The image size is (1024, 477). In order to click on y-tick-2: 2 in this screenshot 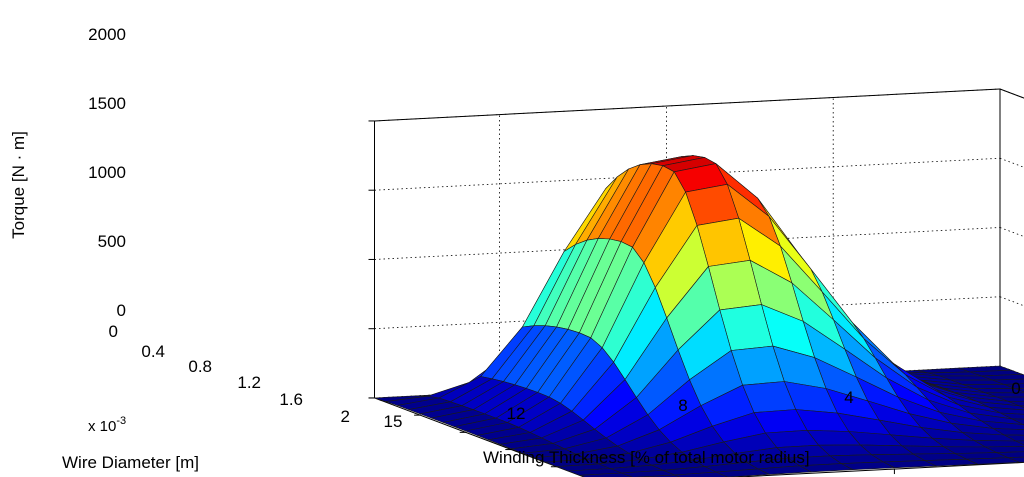, I will do `click(345, 416)`.